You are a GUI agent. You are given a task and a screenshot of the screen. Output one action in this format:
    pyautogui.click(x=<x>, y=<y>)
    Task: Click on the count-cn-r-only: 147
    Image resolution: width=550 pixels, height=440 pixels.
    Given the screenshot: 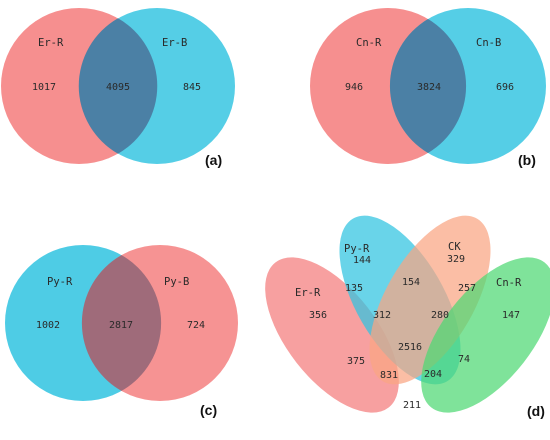 What is the action you would take?
    pyautogui.click(x=511, y=315)
    